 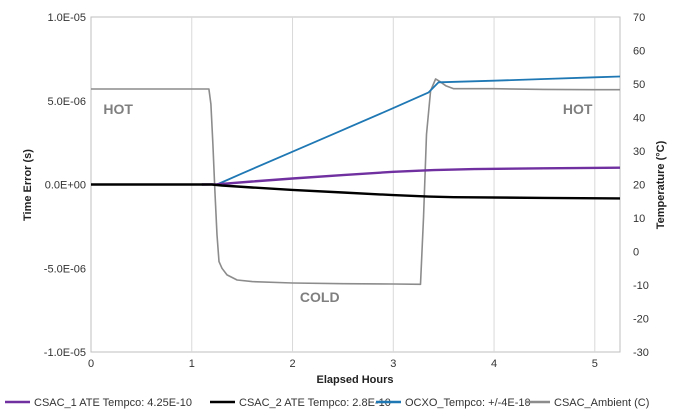 What do you see at coordinates (393, 364) in the screenshot?
I see `x-tick-label: 3` at bounding box center [393, 364].